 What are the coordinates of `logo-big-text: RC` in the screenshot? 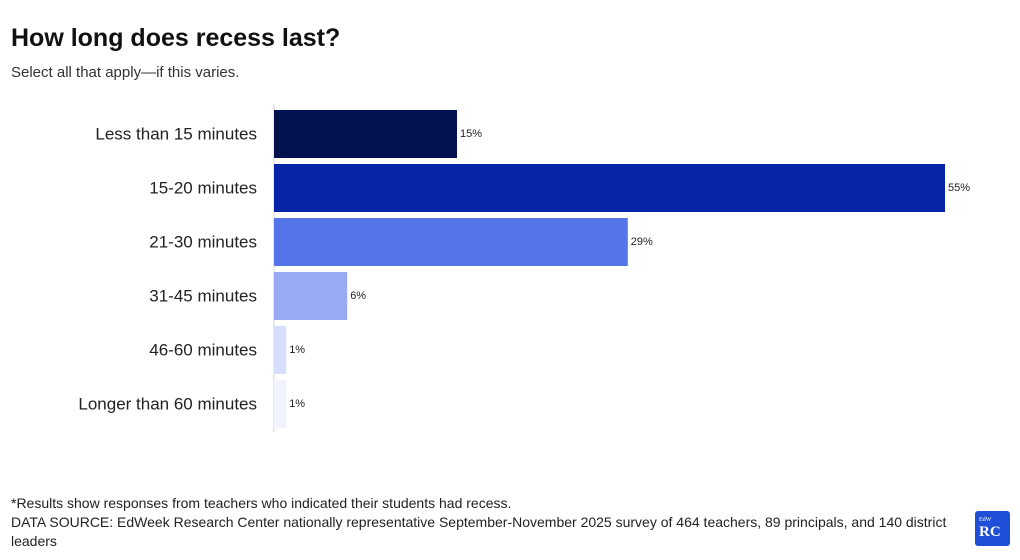 It's located at (990, 532).